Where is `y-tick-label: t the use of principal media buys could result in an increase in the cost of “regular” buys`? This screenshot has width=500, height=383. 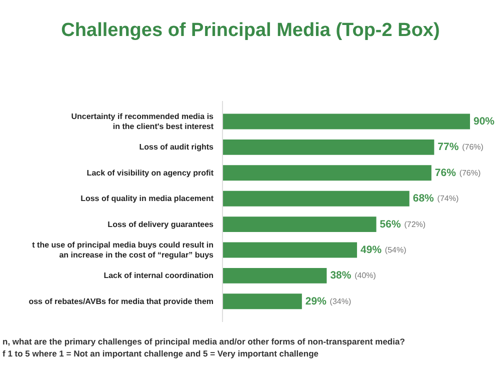 y-tick-label: t the use of principal media buys could result in an increase in the cost of “regular” buys is located at coordinates (123, 250).